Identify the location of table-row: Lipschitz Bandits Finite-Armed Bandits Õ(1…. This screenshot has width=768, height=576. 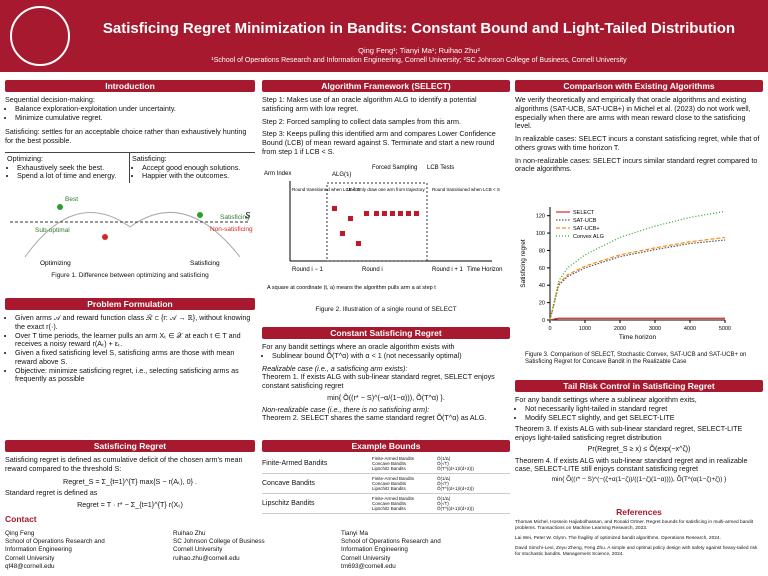
(386, 504).